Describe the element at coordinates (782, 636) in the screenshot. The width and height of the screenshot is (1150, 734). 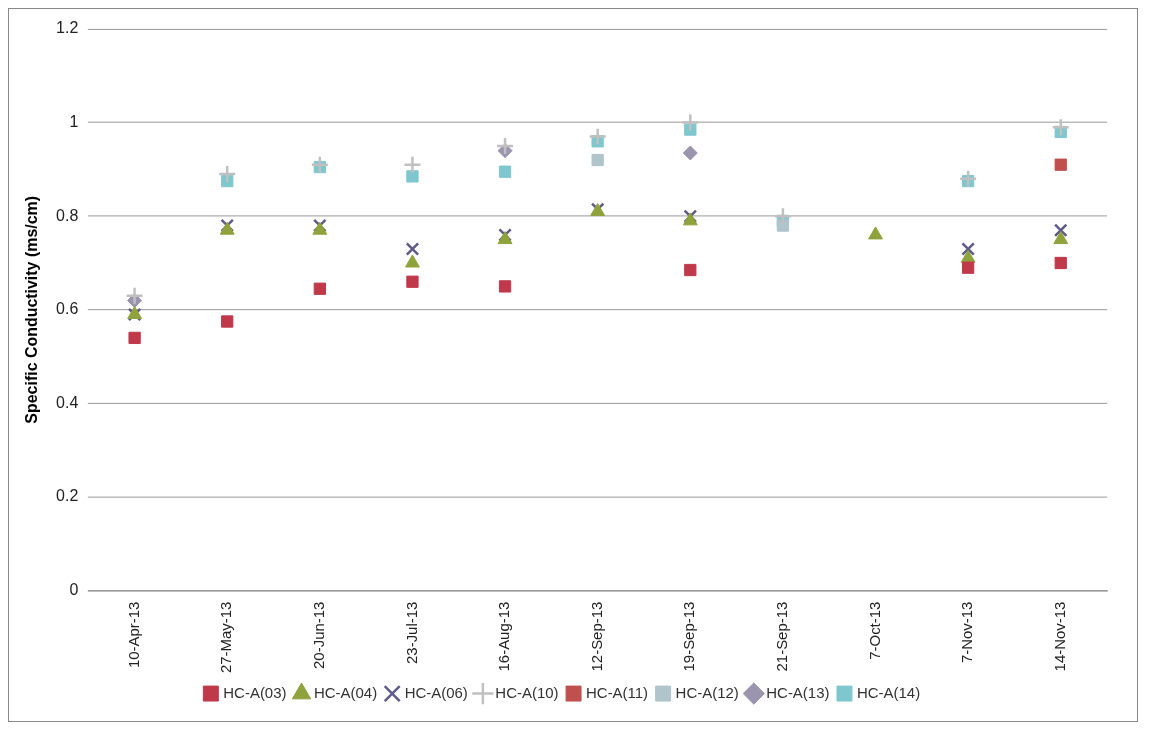
I see `x-tick-label: 21-Sep-13` at that location.